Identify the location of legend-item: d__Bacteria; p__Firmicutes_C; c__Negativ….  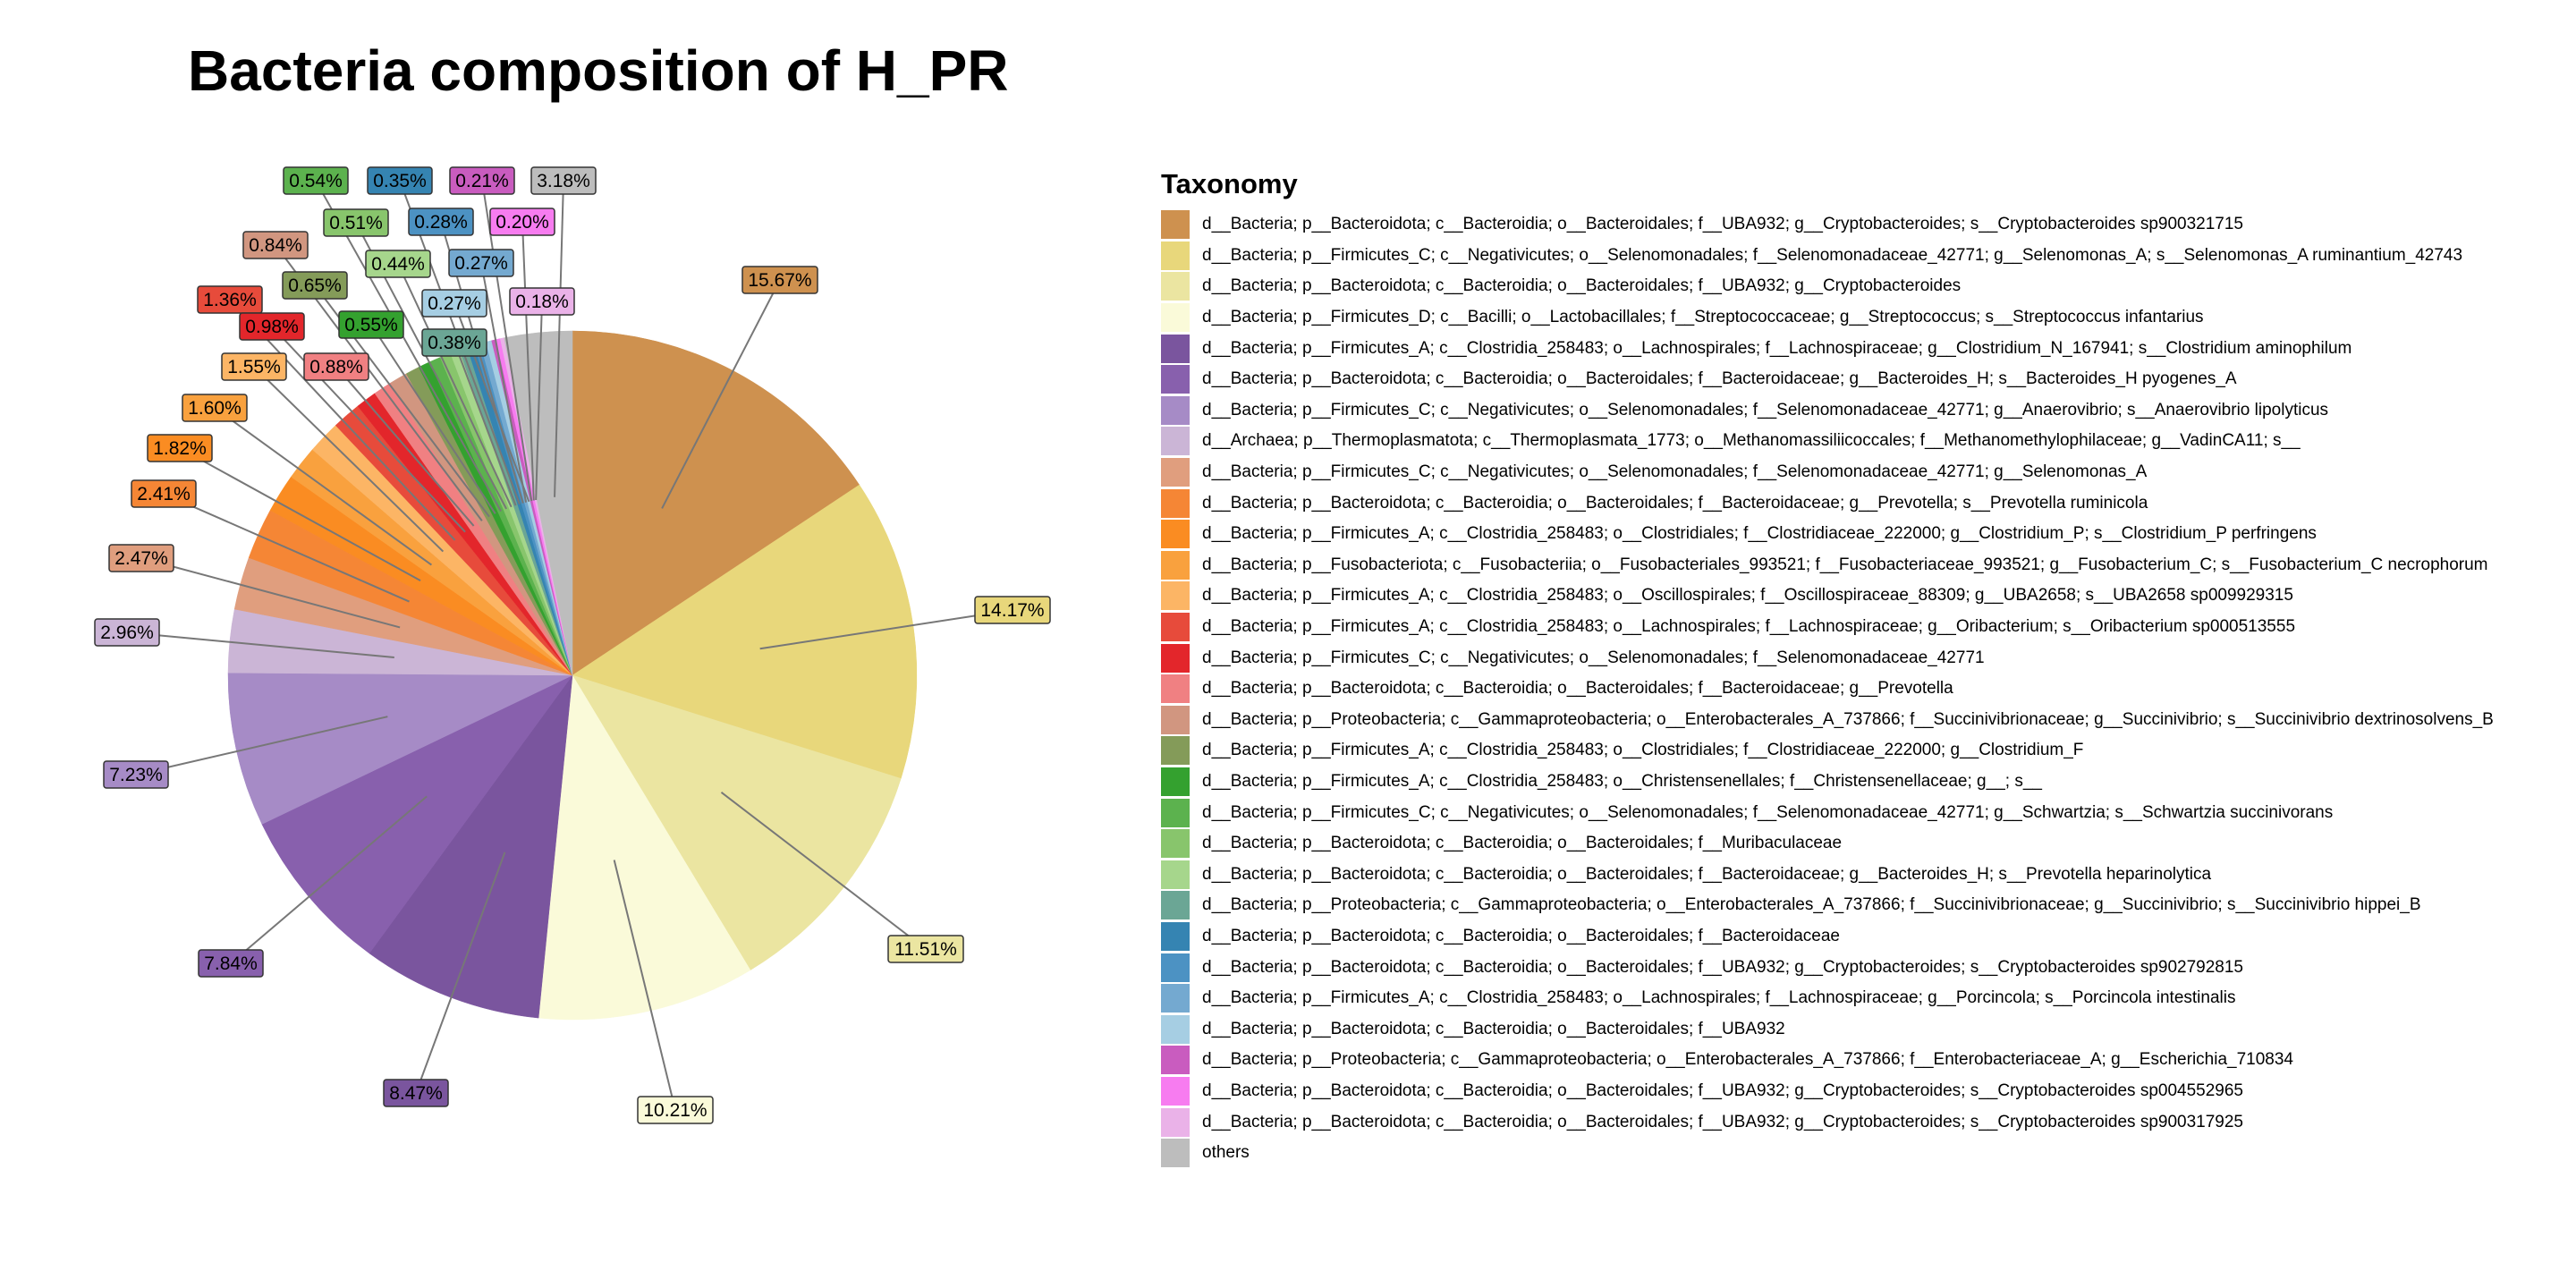
(1827, 658).